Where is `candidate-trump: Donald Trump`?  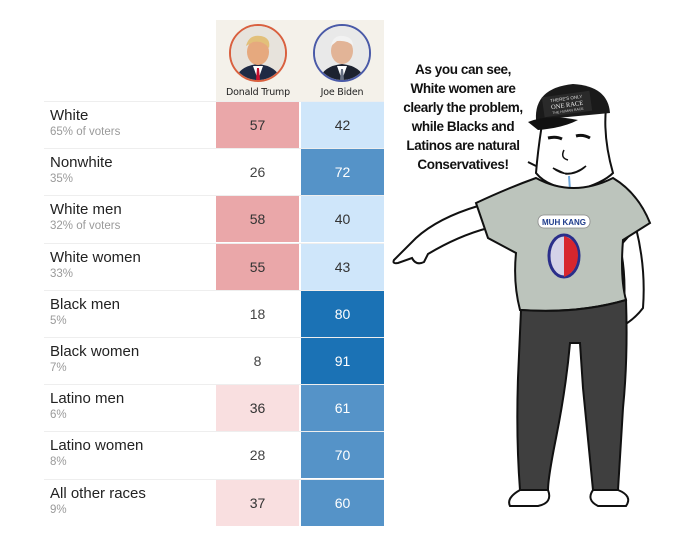 candidate-trump: Donald Trump is located at coordinates (258, 61).